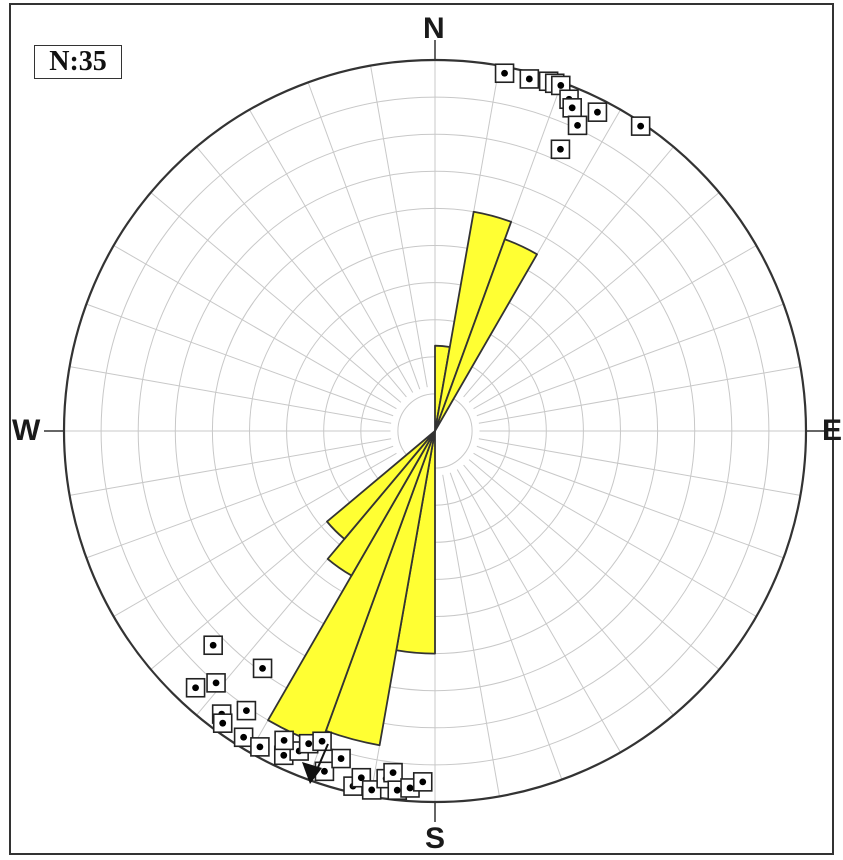 This screenshot has width=843, height=860. Describe the element at coordinates (26, 430) in the screenshot. I see `direction-west: W` at that location.